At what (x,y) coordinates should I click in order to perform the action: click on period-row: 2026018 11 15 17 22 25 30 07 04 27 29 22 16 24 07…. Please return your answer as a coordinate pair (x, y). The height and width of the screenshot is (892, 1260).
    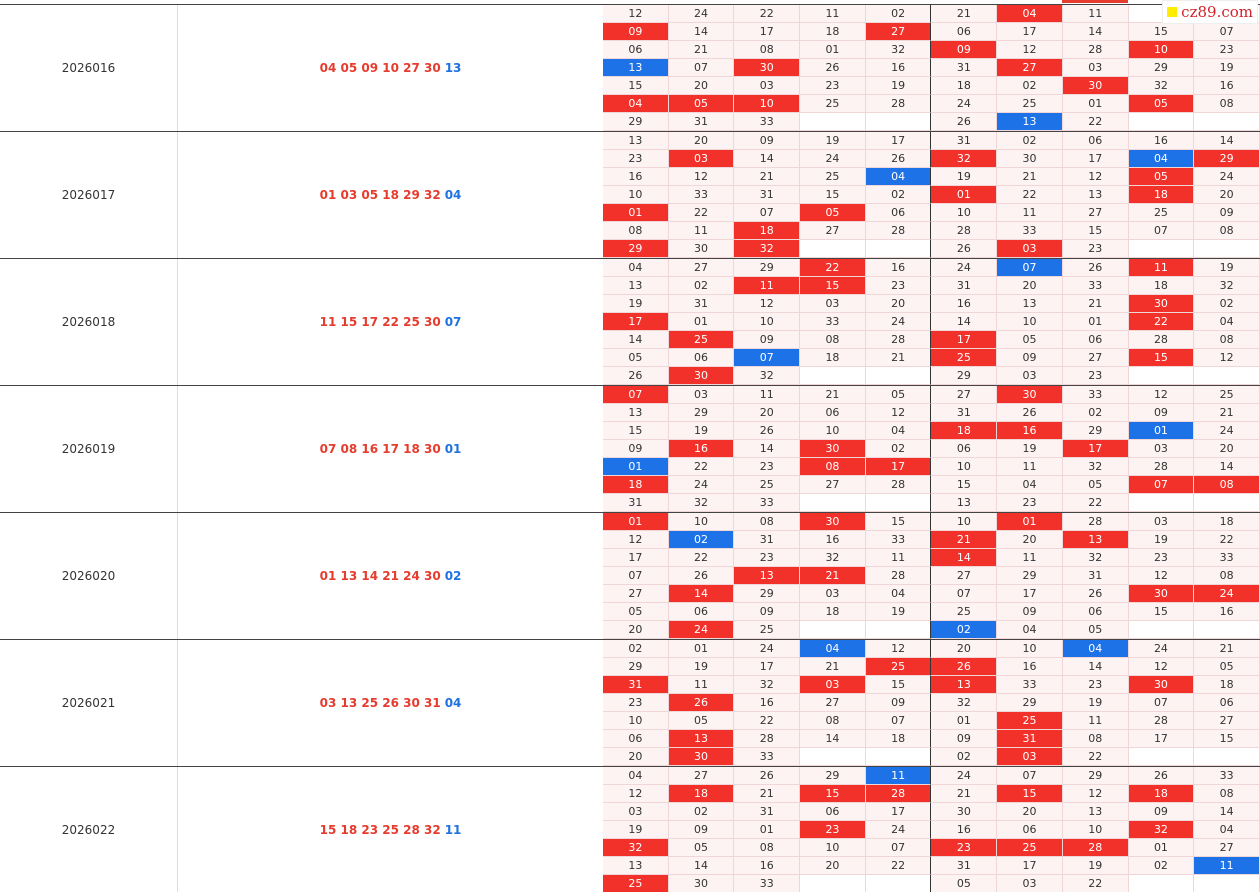
    Looking at the image, I should click on (630, 321).